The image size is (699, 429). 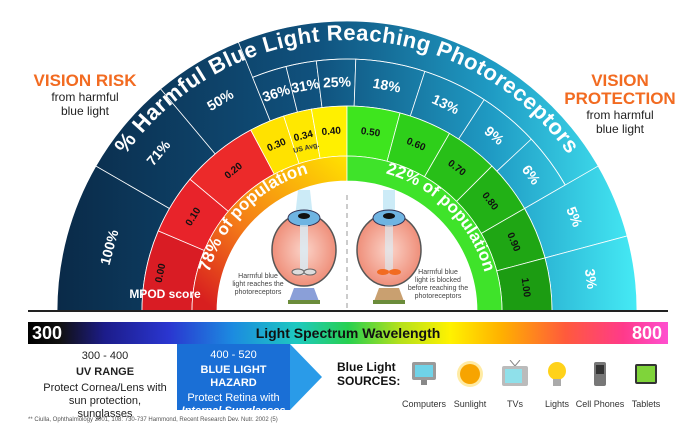 I want to click on spectrum-label: Light Spectrum Wavelength, so click(x=348, y=333).